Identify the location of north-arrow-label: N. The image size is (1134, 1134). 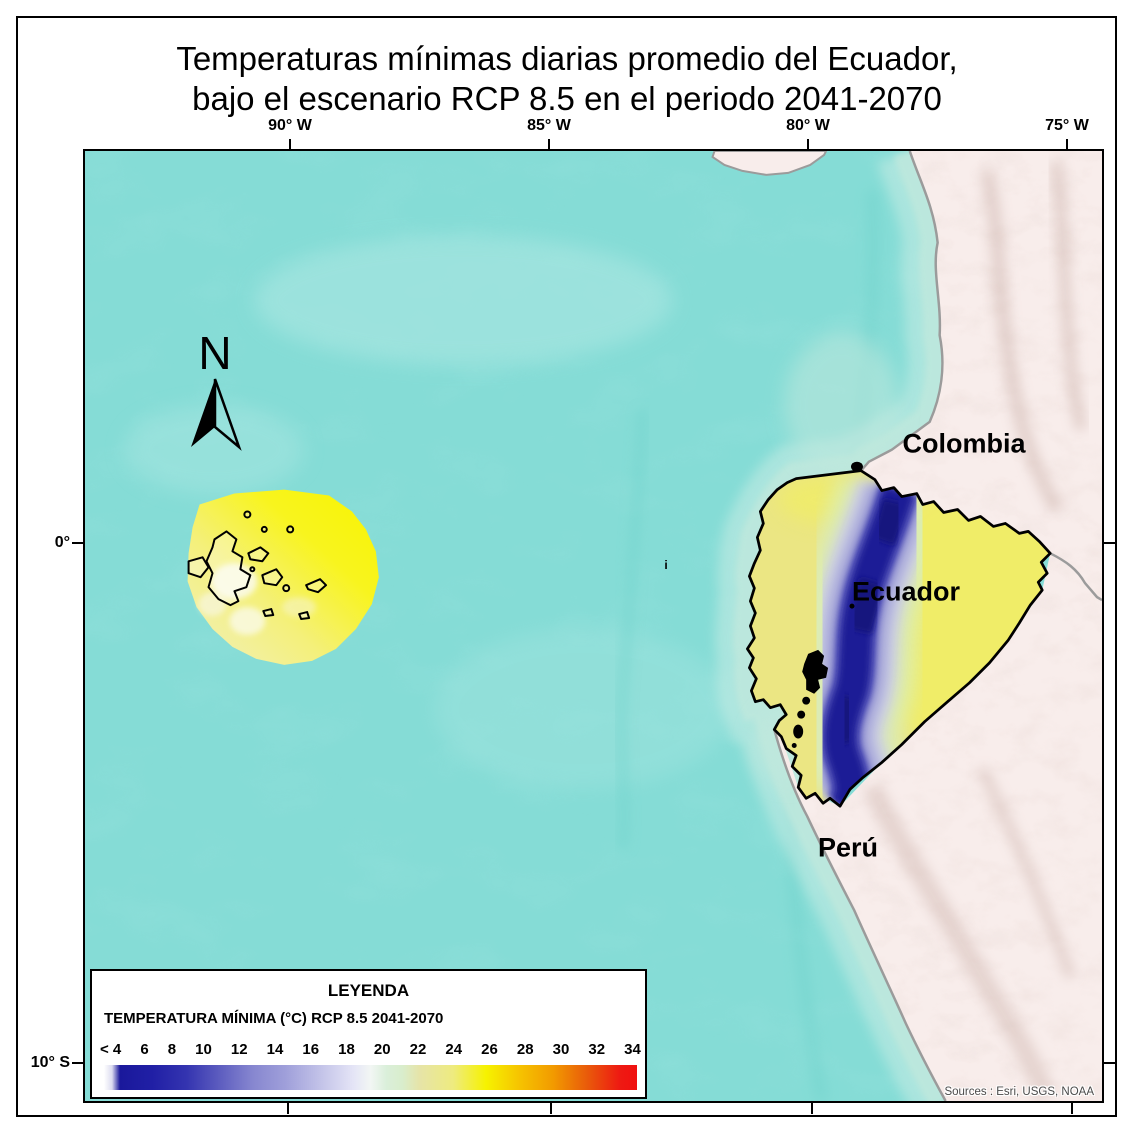
(214, 353).